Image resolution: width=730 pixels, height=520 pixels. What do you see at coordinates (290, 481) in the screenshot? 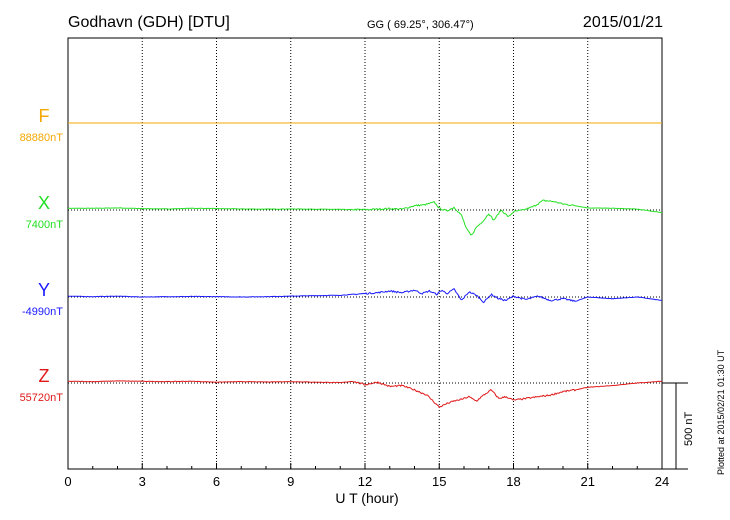
I see `x-tick-label-9: 9` at bounding box center [290, 481].